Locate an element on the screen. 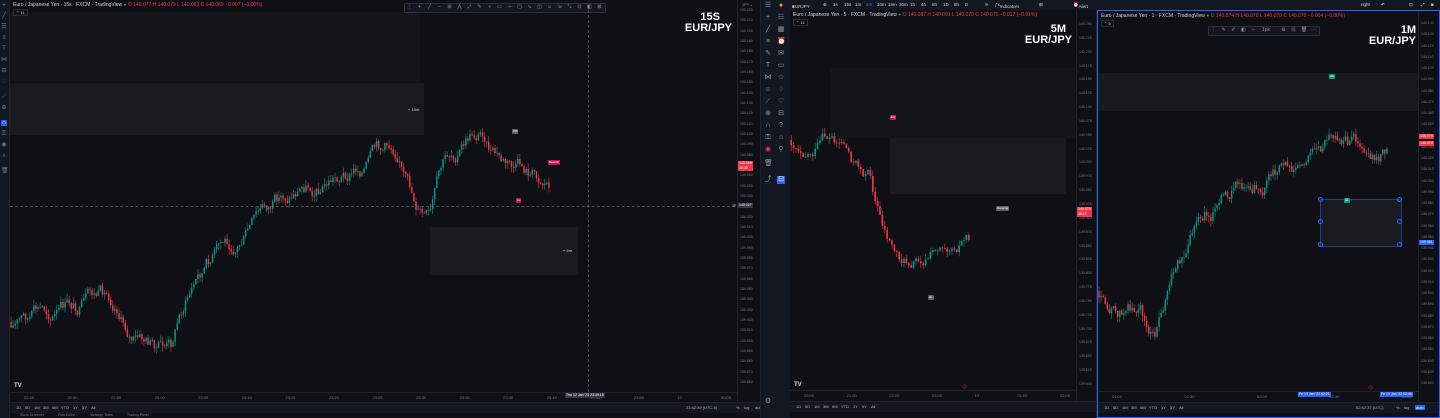  streams-icon: ☆ is located at coordinates (781, 77).